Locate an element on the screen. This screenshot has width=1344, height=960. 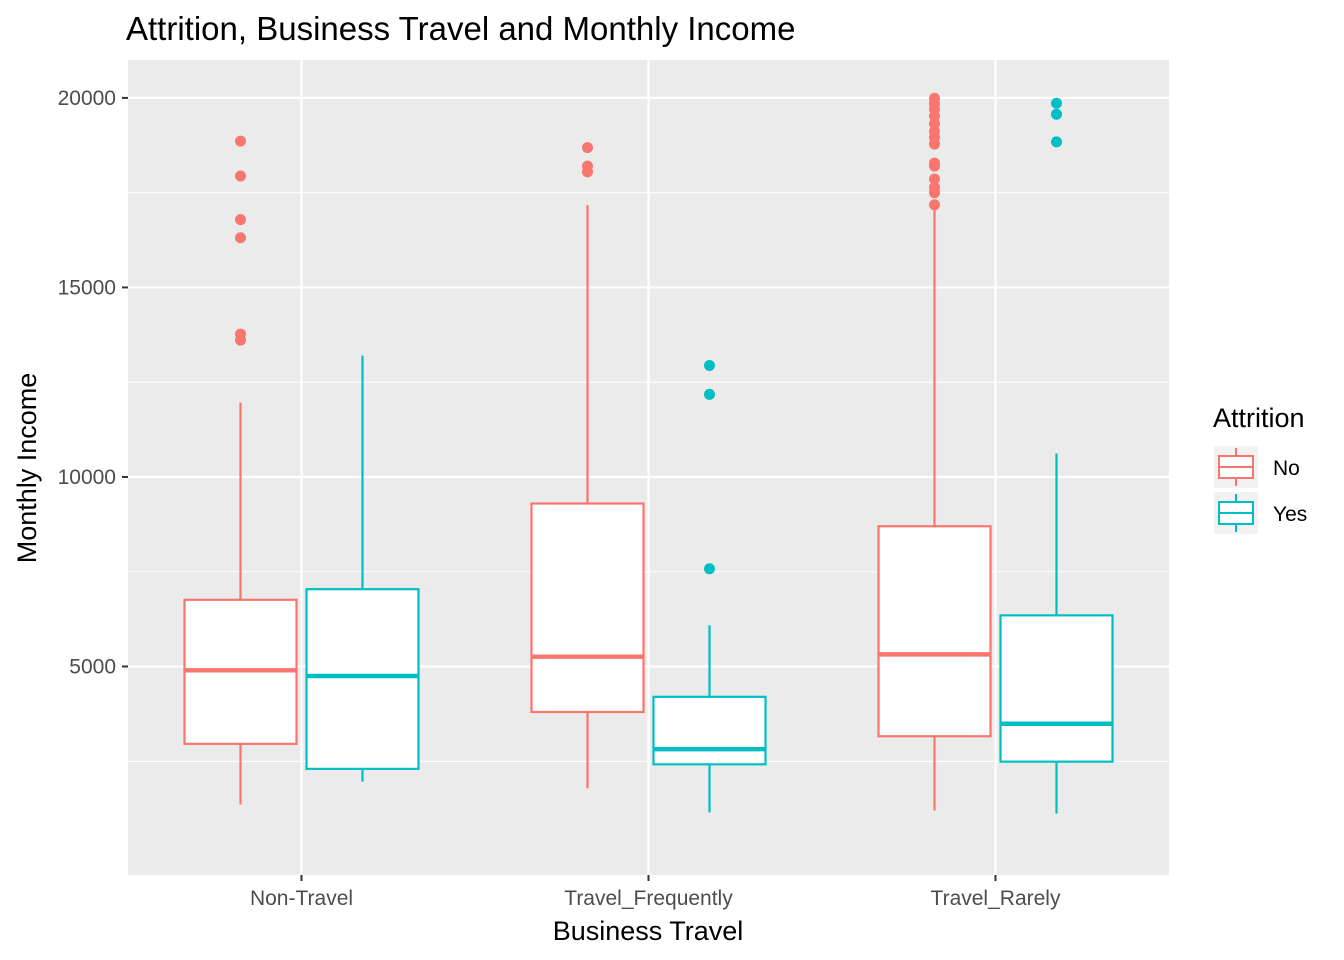
y-tick-label: 10000 is located at coordinates (87, 477).